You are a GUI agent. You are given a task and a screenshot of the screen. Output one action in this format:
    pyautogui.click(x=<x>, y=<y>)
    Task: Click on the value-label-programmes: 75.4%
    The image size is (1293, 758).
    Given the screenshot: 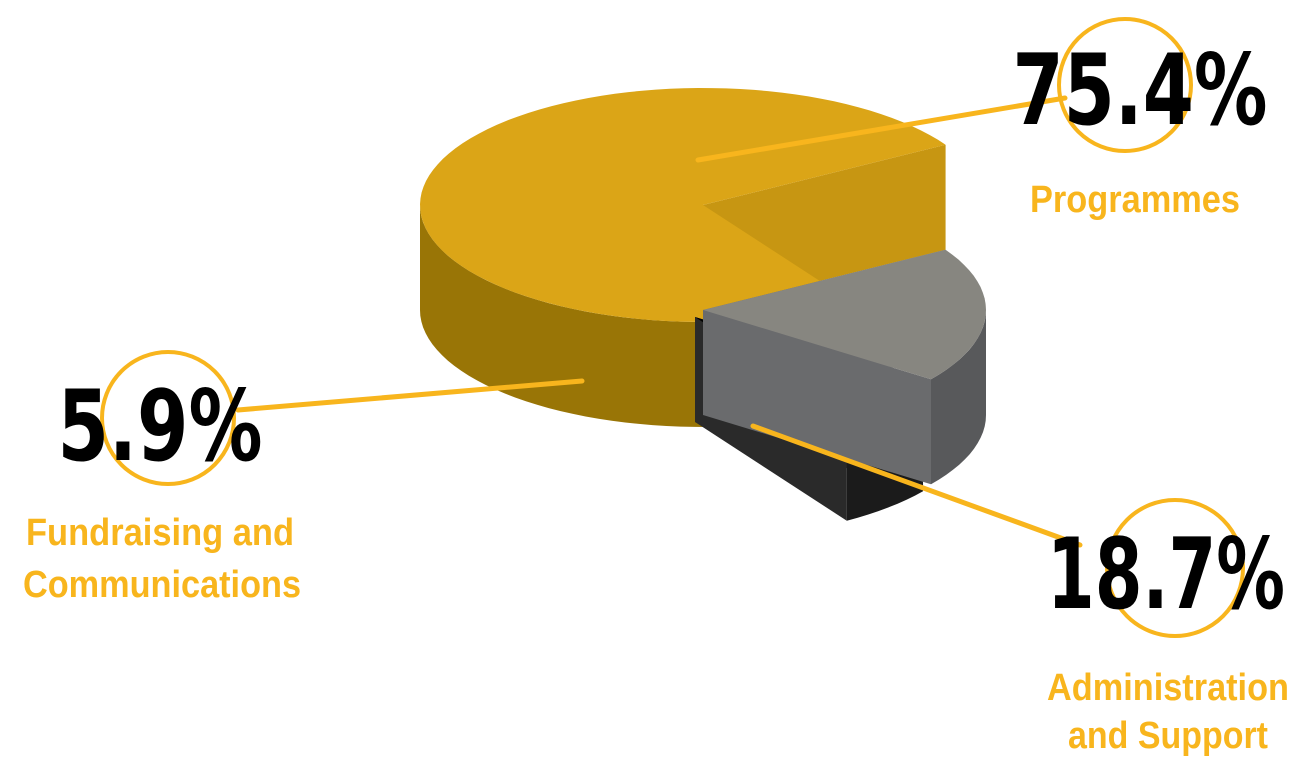 What is the action you would take?
    pyautogui.click(x=1140, y=91)
    